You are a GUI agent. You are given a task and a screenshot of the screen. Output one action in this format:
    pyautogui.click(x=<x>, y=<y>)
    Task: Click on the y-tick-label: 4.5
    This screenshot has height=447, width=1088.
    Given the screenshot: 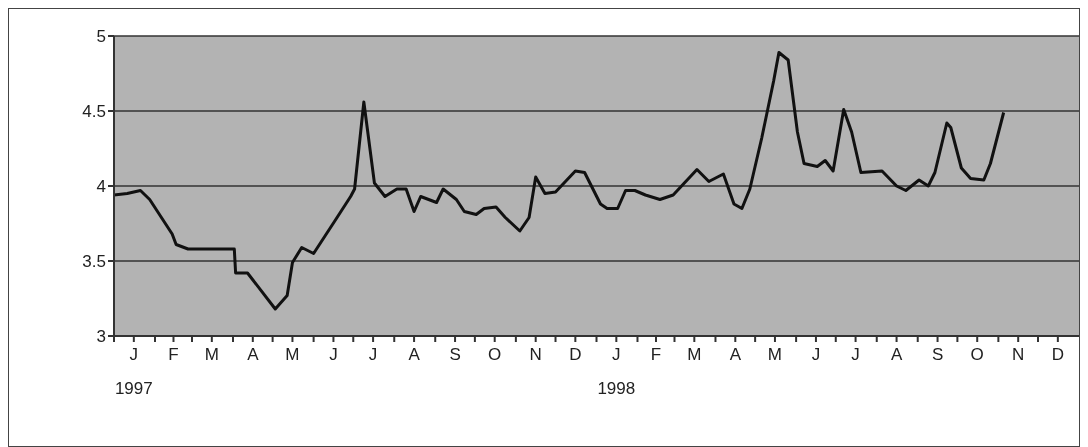 What is the action you would take?
    pyautogui.click(x=94, y=112)
    